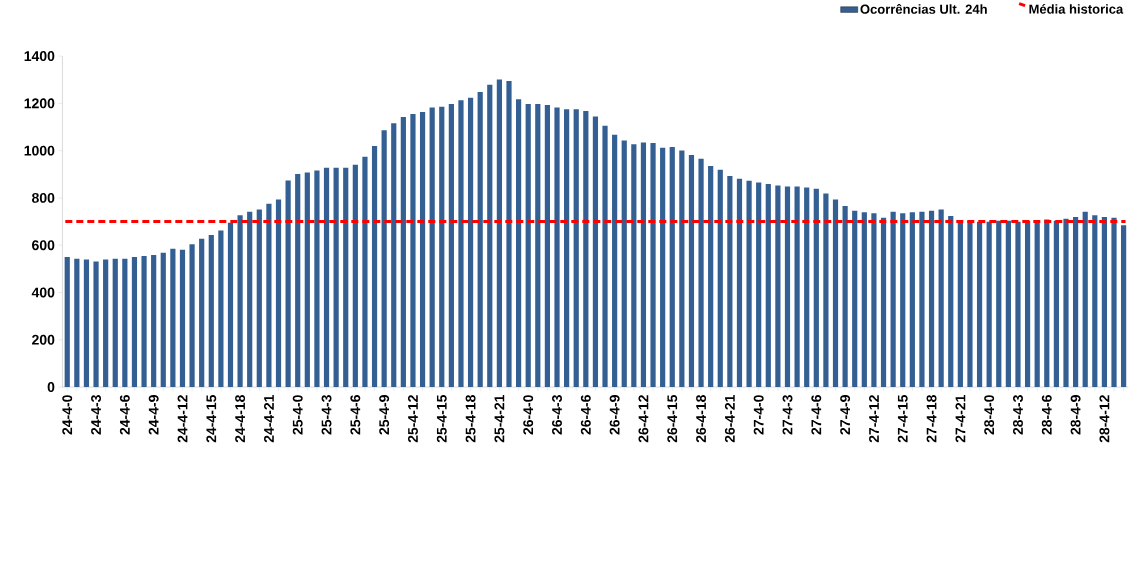 Image resolution: width=1144 pixels, height=567 pixels. What do you see at coordinates (211, 419) in the screenshot?
I see `x-tick-label: 24-4-15` at bounding box center [211, 419].